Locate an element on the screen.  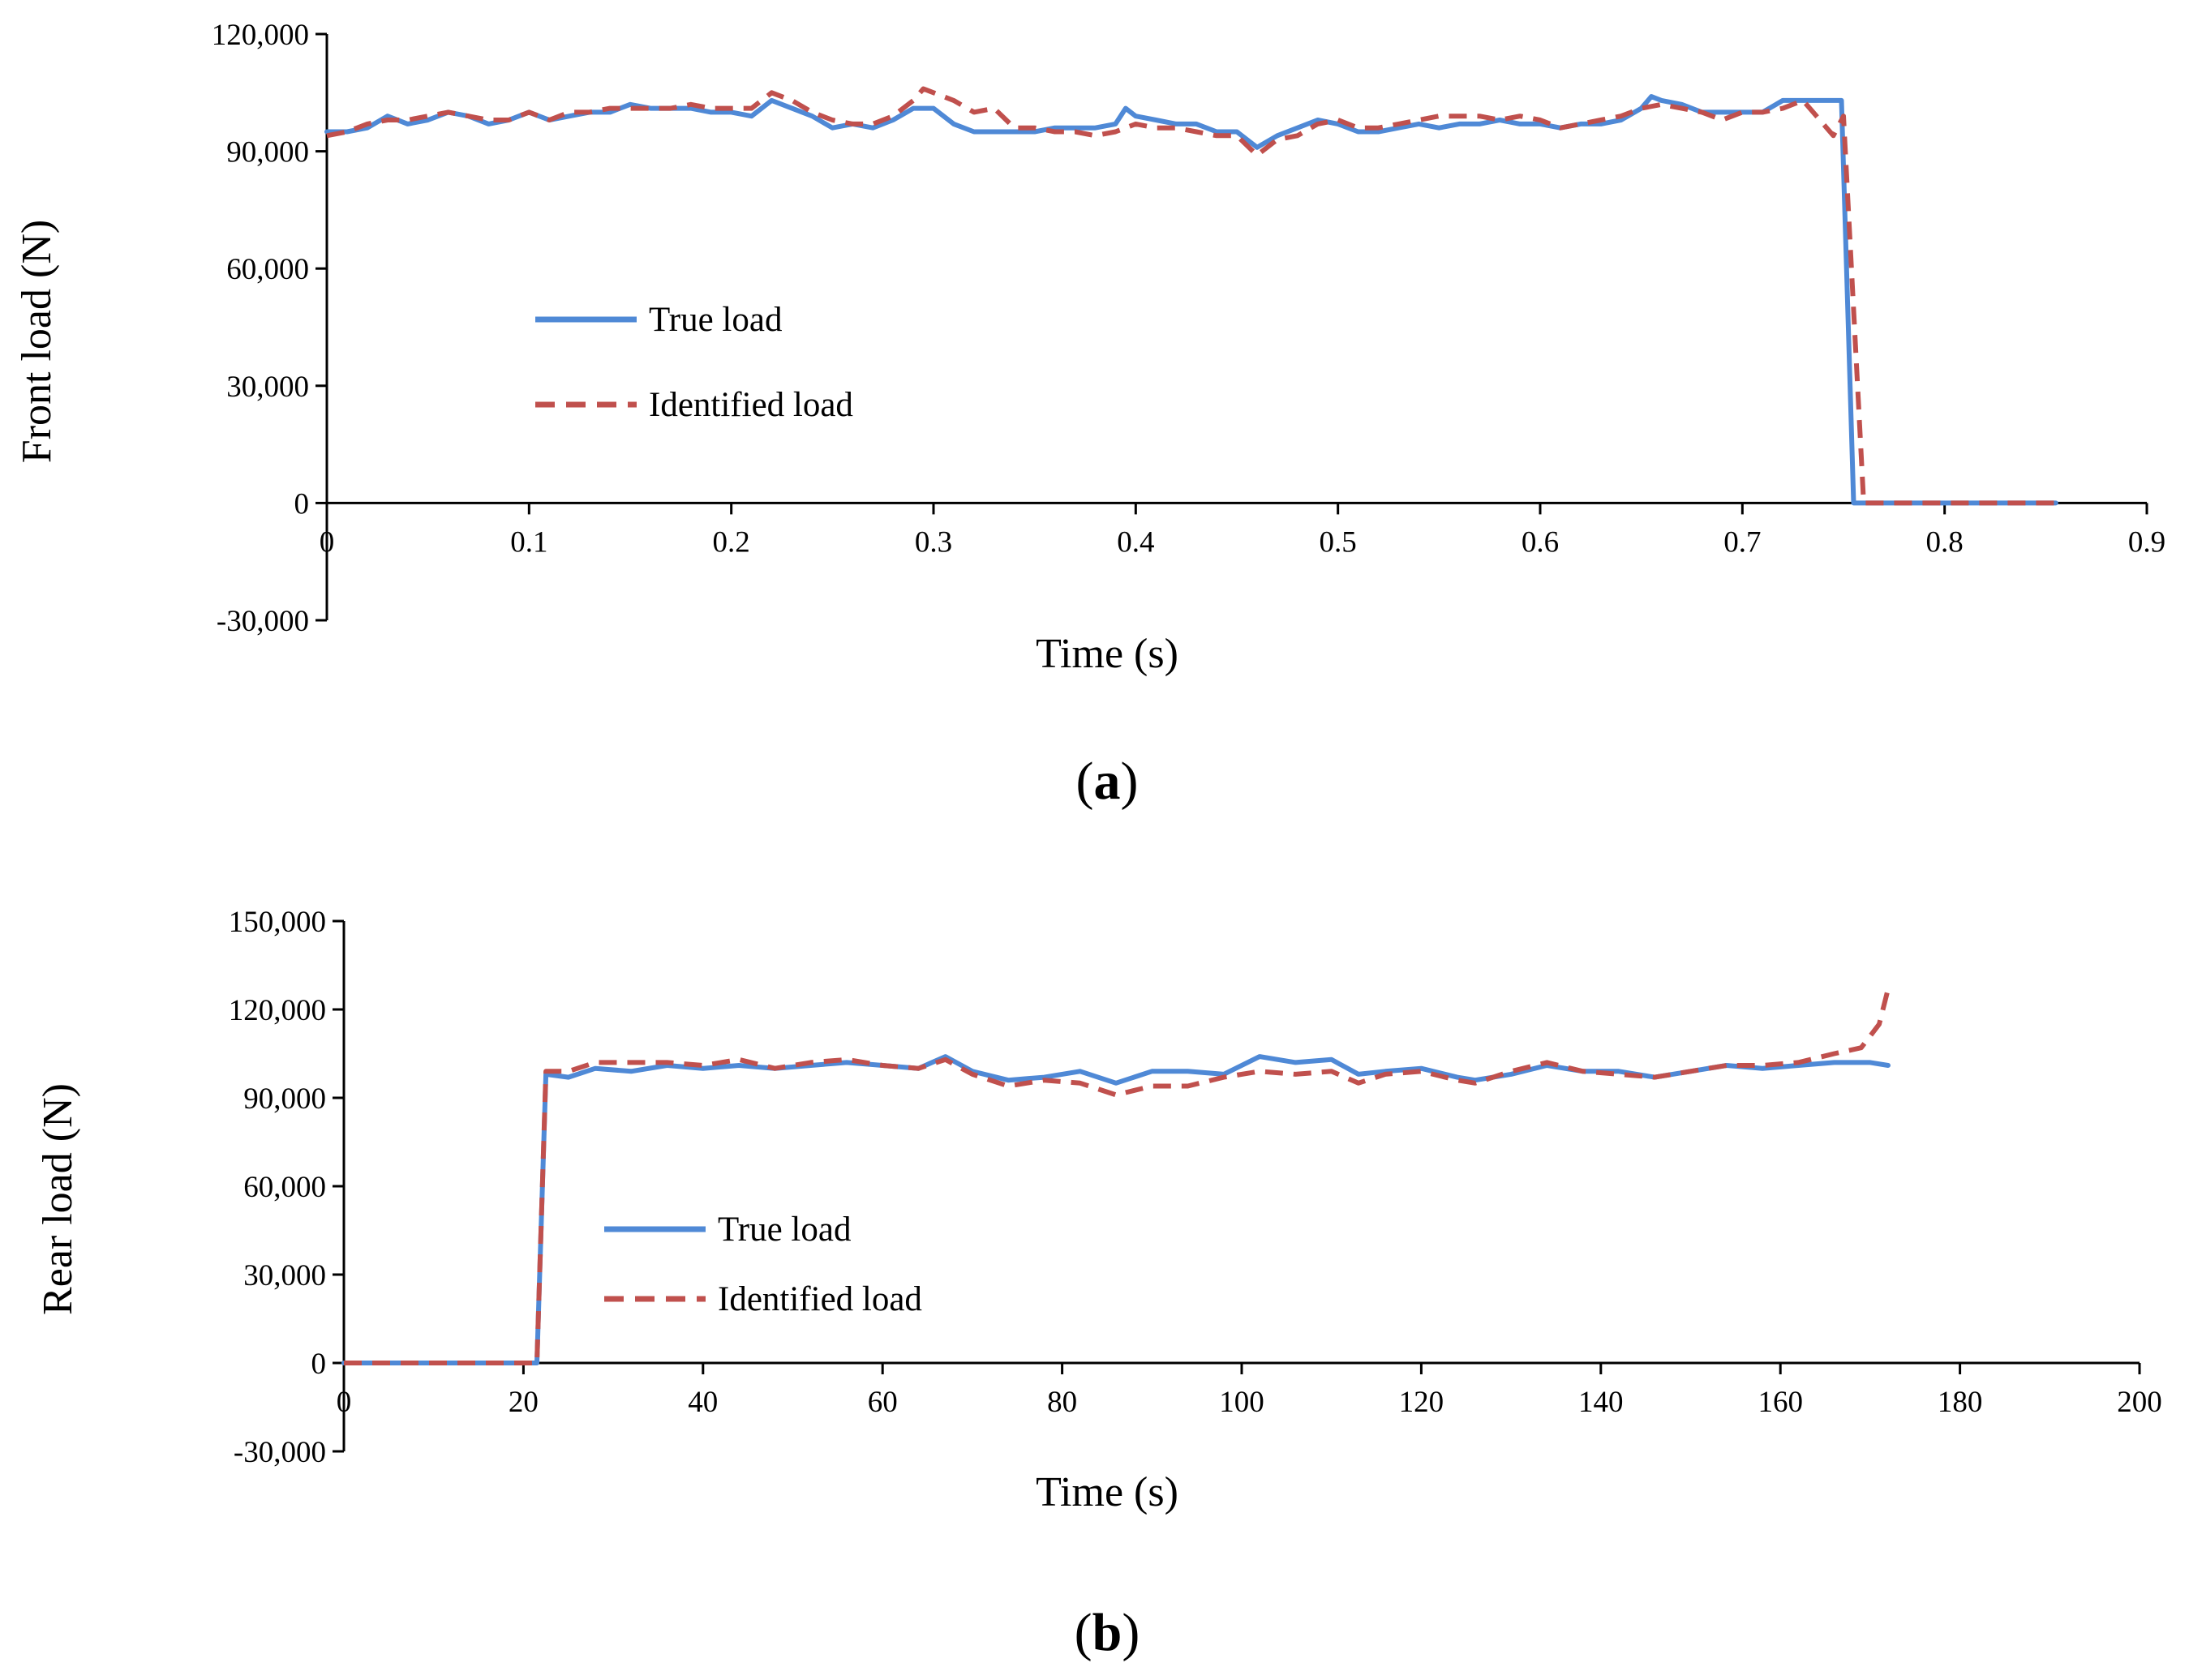
panel-b-label-letter: b is located at coordinates (1107, 1633).